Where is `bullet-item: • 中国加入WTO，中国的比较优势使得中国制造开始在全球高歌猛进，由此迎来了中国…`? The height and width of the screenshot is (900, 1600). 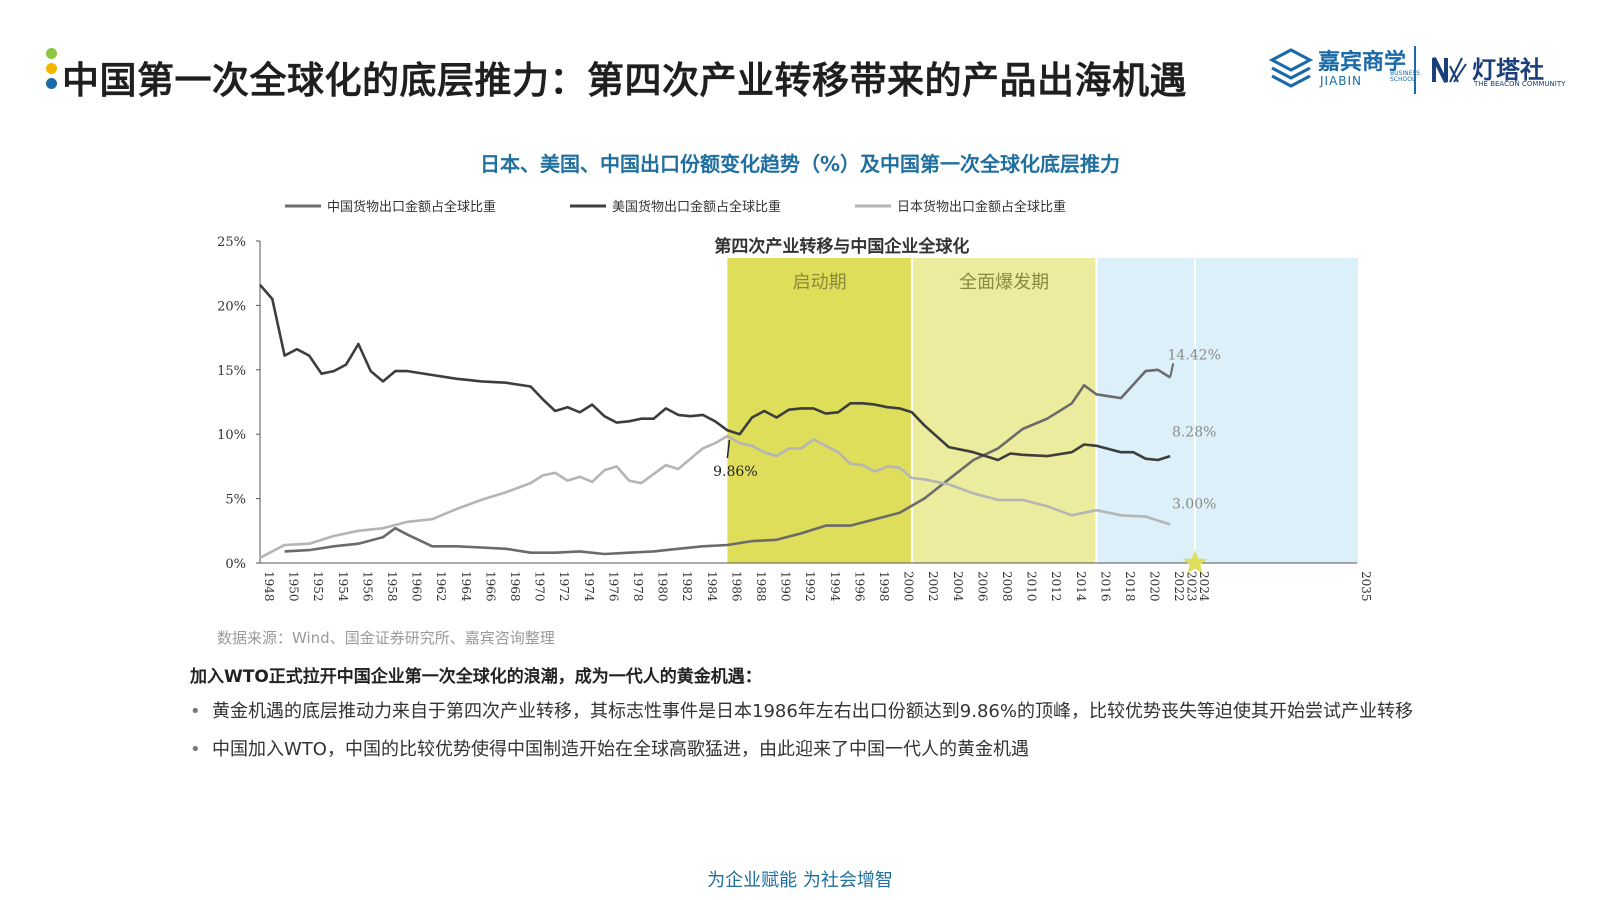
bullet-item: • 中国加入WTO，中国的比较优势使得中国制造开始在全球高歌猛进，由此迎来了中国… is located at coordinates (825, 750).